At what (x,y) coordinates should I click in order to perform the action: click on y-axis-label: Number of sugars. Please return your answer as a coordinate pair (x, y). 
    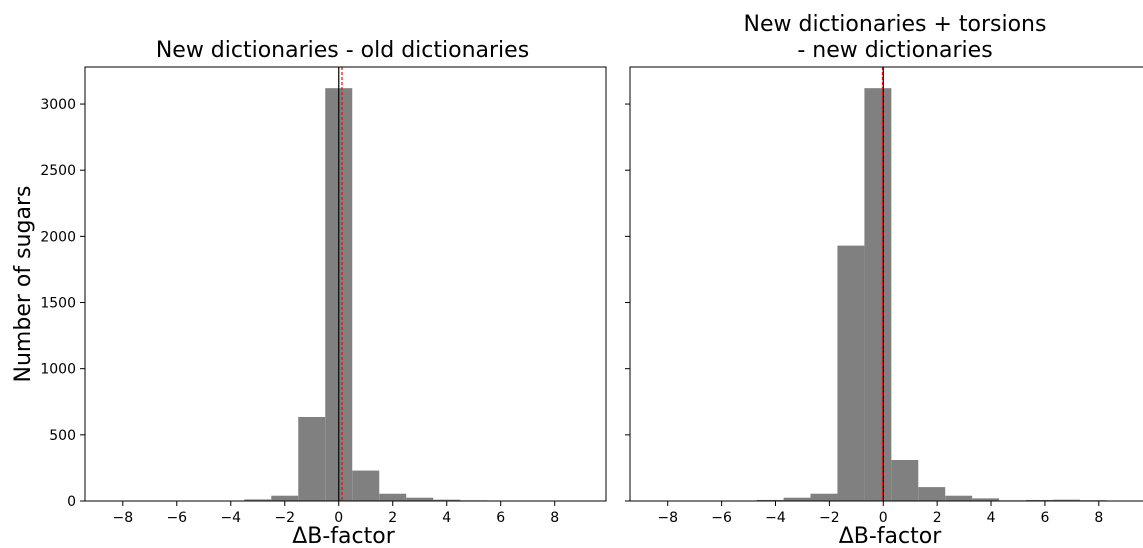
    Looking at the image, I should click on (23, 284).